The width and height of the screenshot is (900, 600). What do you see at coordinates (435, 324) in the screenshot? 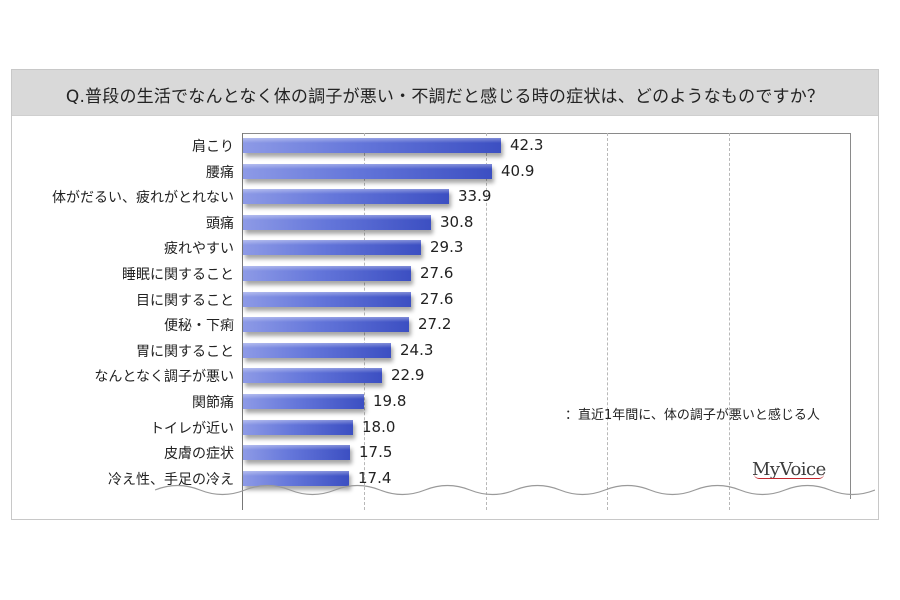
I see `value-label: 27.2` at bounding box center [435, 324].